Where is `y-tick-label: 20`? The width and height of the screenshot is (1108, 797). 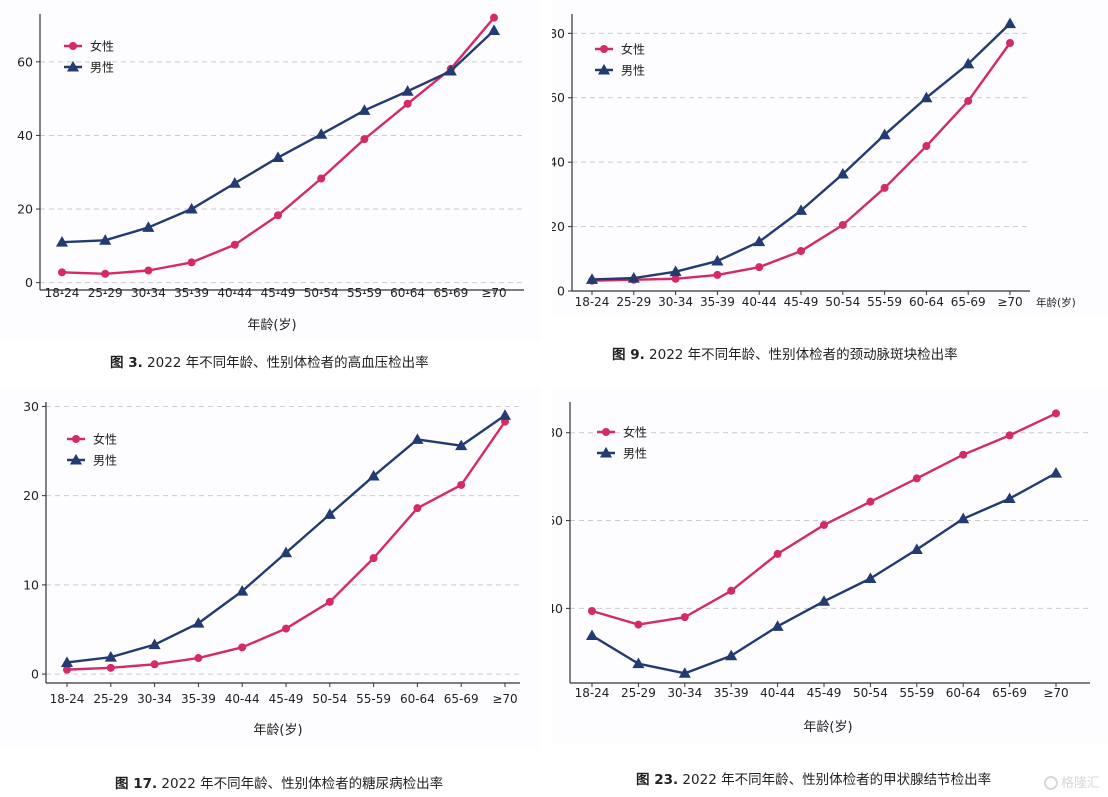 y-tick-label: 20 is located at coordinates (31, 495).